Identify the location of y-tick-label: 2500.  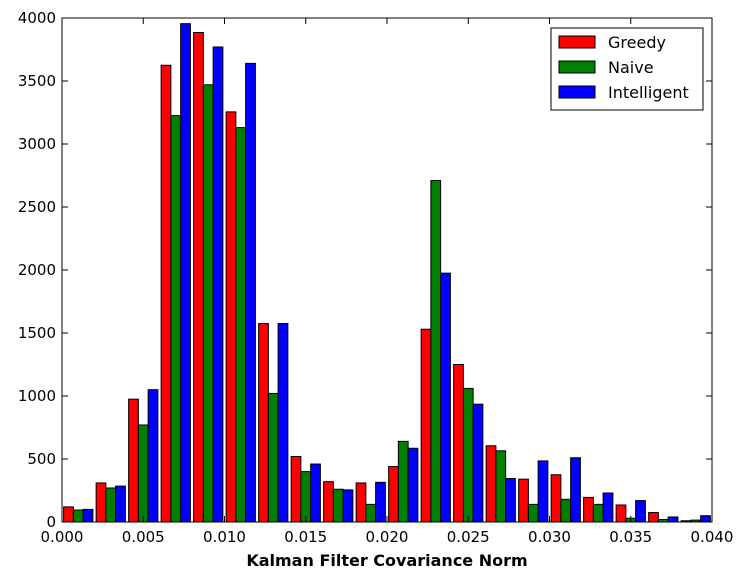
(37, 207).